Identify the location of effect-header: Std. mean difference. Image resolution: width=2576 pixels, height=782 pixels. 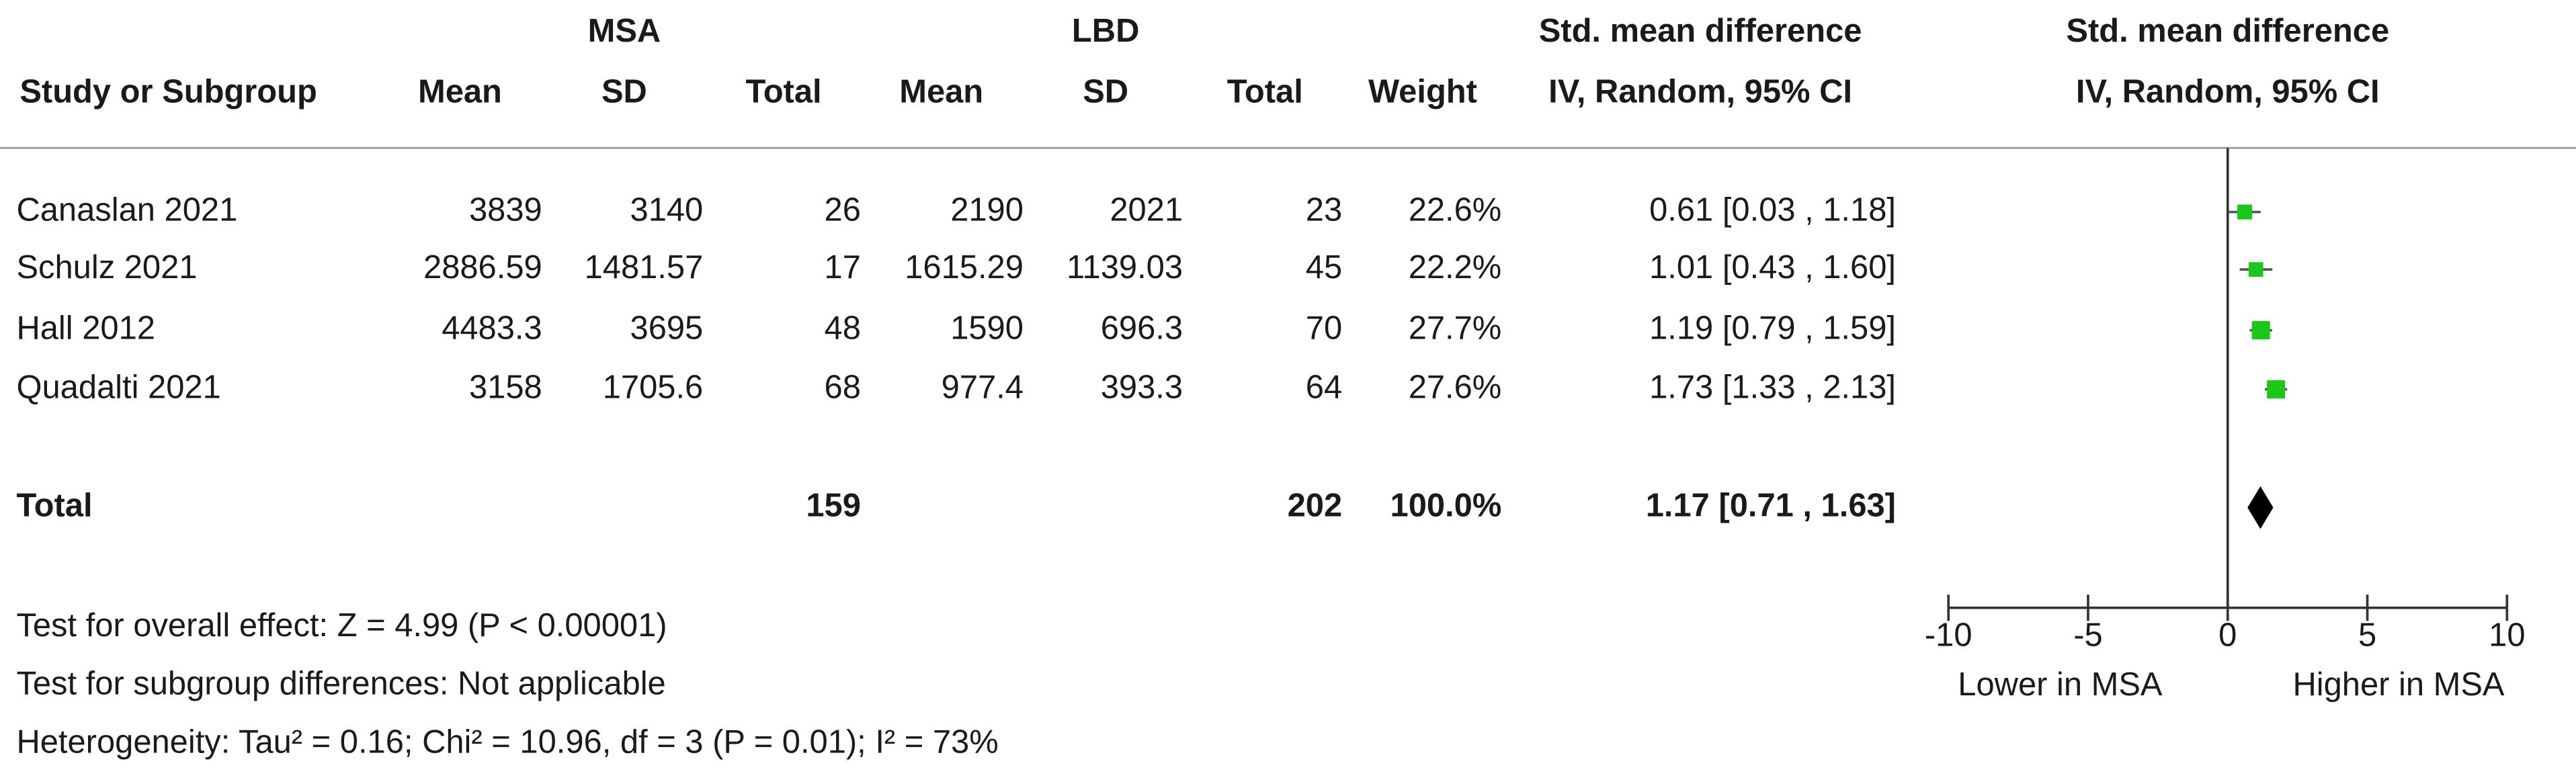
(1700, 31).